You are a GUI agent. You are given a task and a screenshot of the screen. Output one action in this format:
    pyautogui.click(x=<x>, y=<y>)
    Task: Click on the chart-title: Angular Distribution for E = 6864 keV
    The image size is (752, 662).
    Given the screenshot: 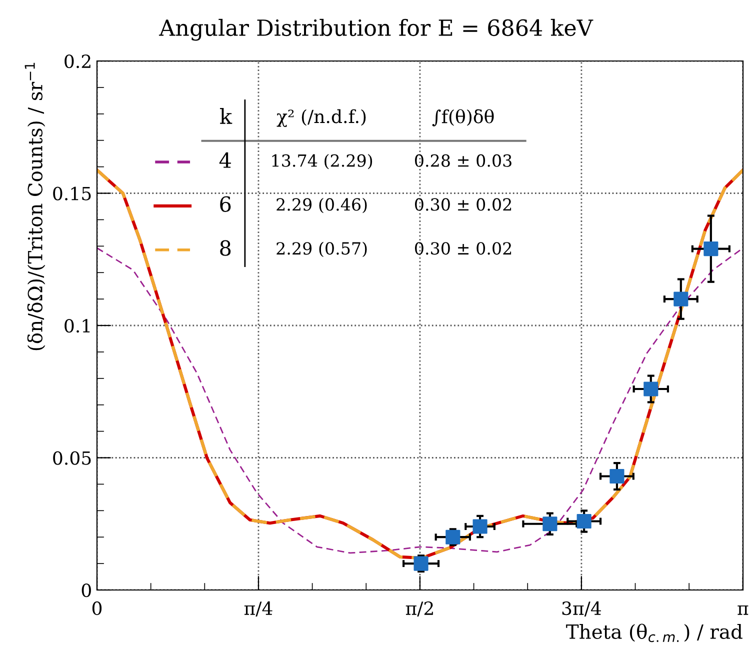 What is the action you would take?
    pyautogui.click(x=376, y=29)
    